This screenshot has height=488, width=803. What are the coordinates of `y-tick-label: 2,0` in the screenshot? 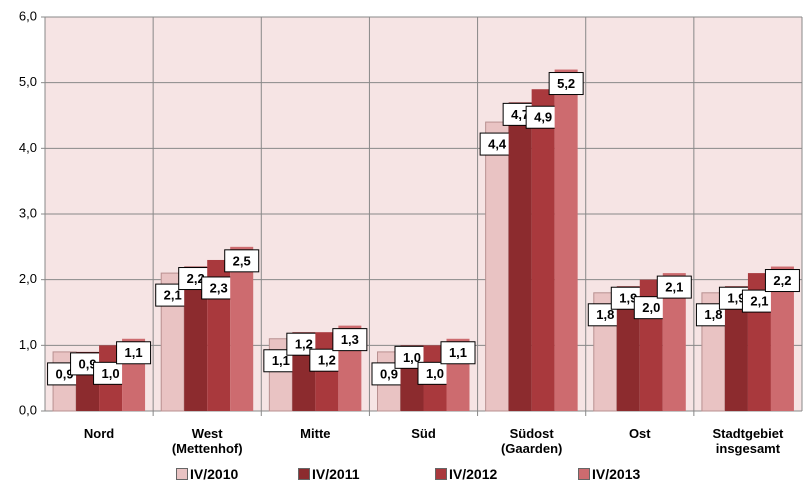 It's located at (28, 278).